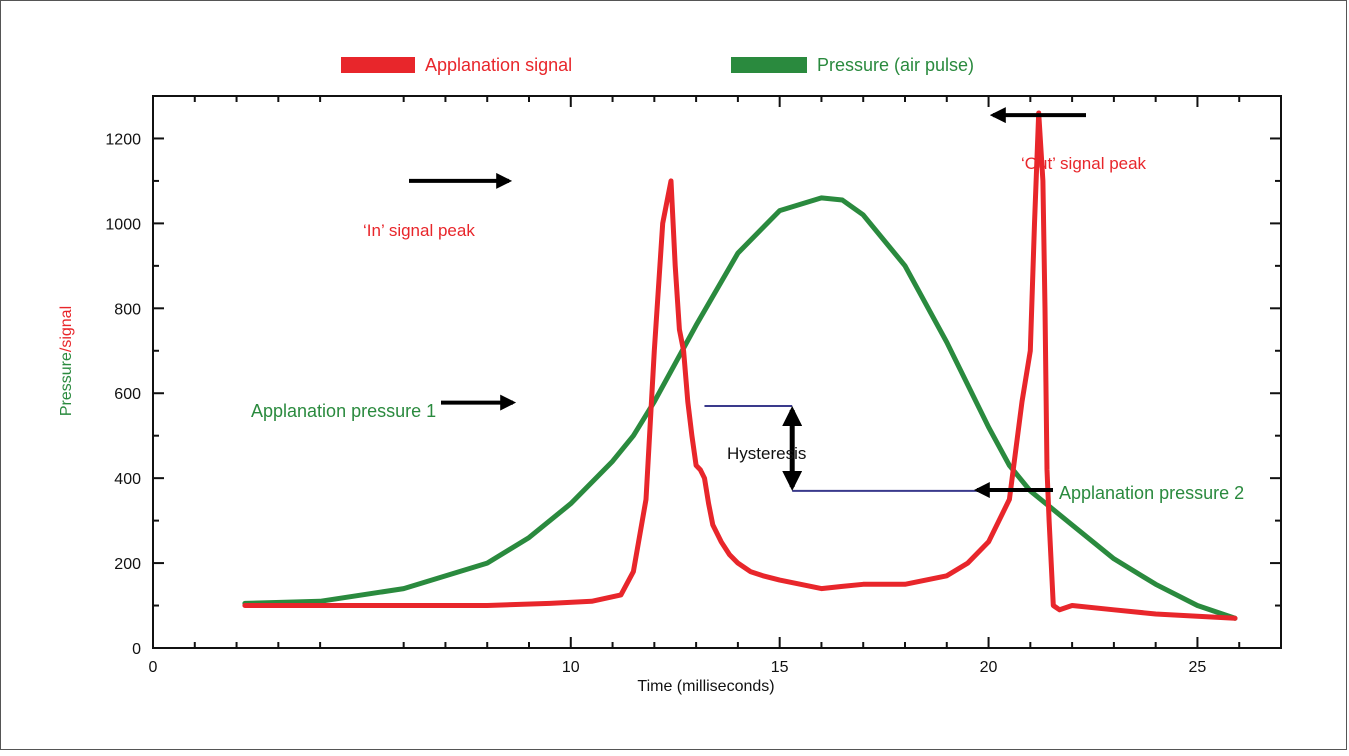 This screenshot has height=756, width=1349. I want to click on legend-swatch-applanation-signal, so click(378, 65).